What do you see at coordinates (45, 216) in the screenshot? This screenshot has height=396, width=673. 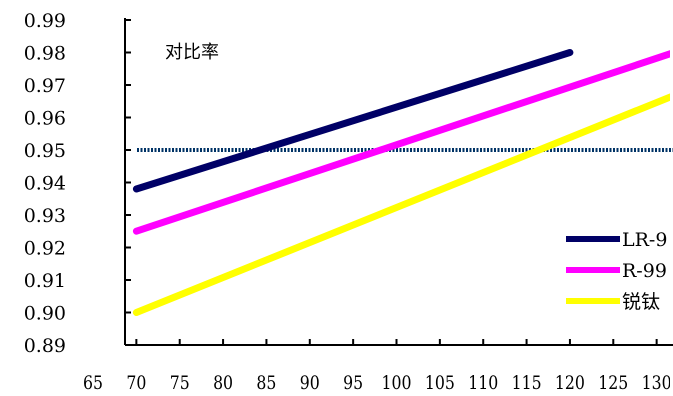 I see `y-tick-label: 0.93` at bounding box center [45, 216].